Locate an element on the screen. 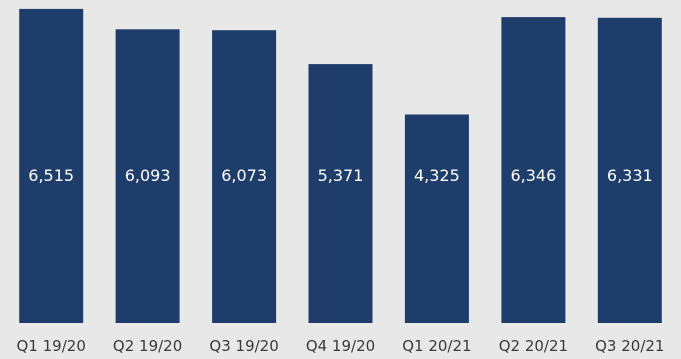  value-labels-group: 6,515 6,093 6,073 5,371 4,325 6,346 6,331 is located at coordinates (340, 175).